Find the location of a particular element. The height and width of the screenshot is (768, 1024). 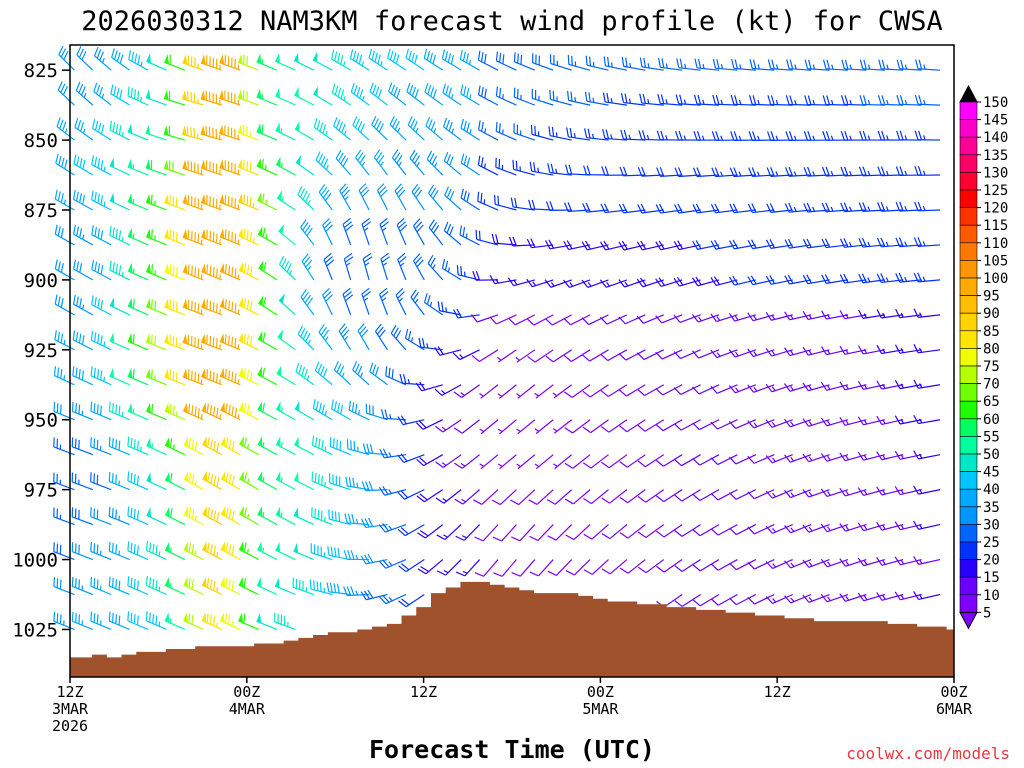

wind-barb-5.3h-900hPa is located at coordinates (138, 271).